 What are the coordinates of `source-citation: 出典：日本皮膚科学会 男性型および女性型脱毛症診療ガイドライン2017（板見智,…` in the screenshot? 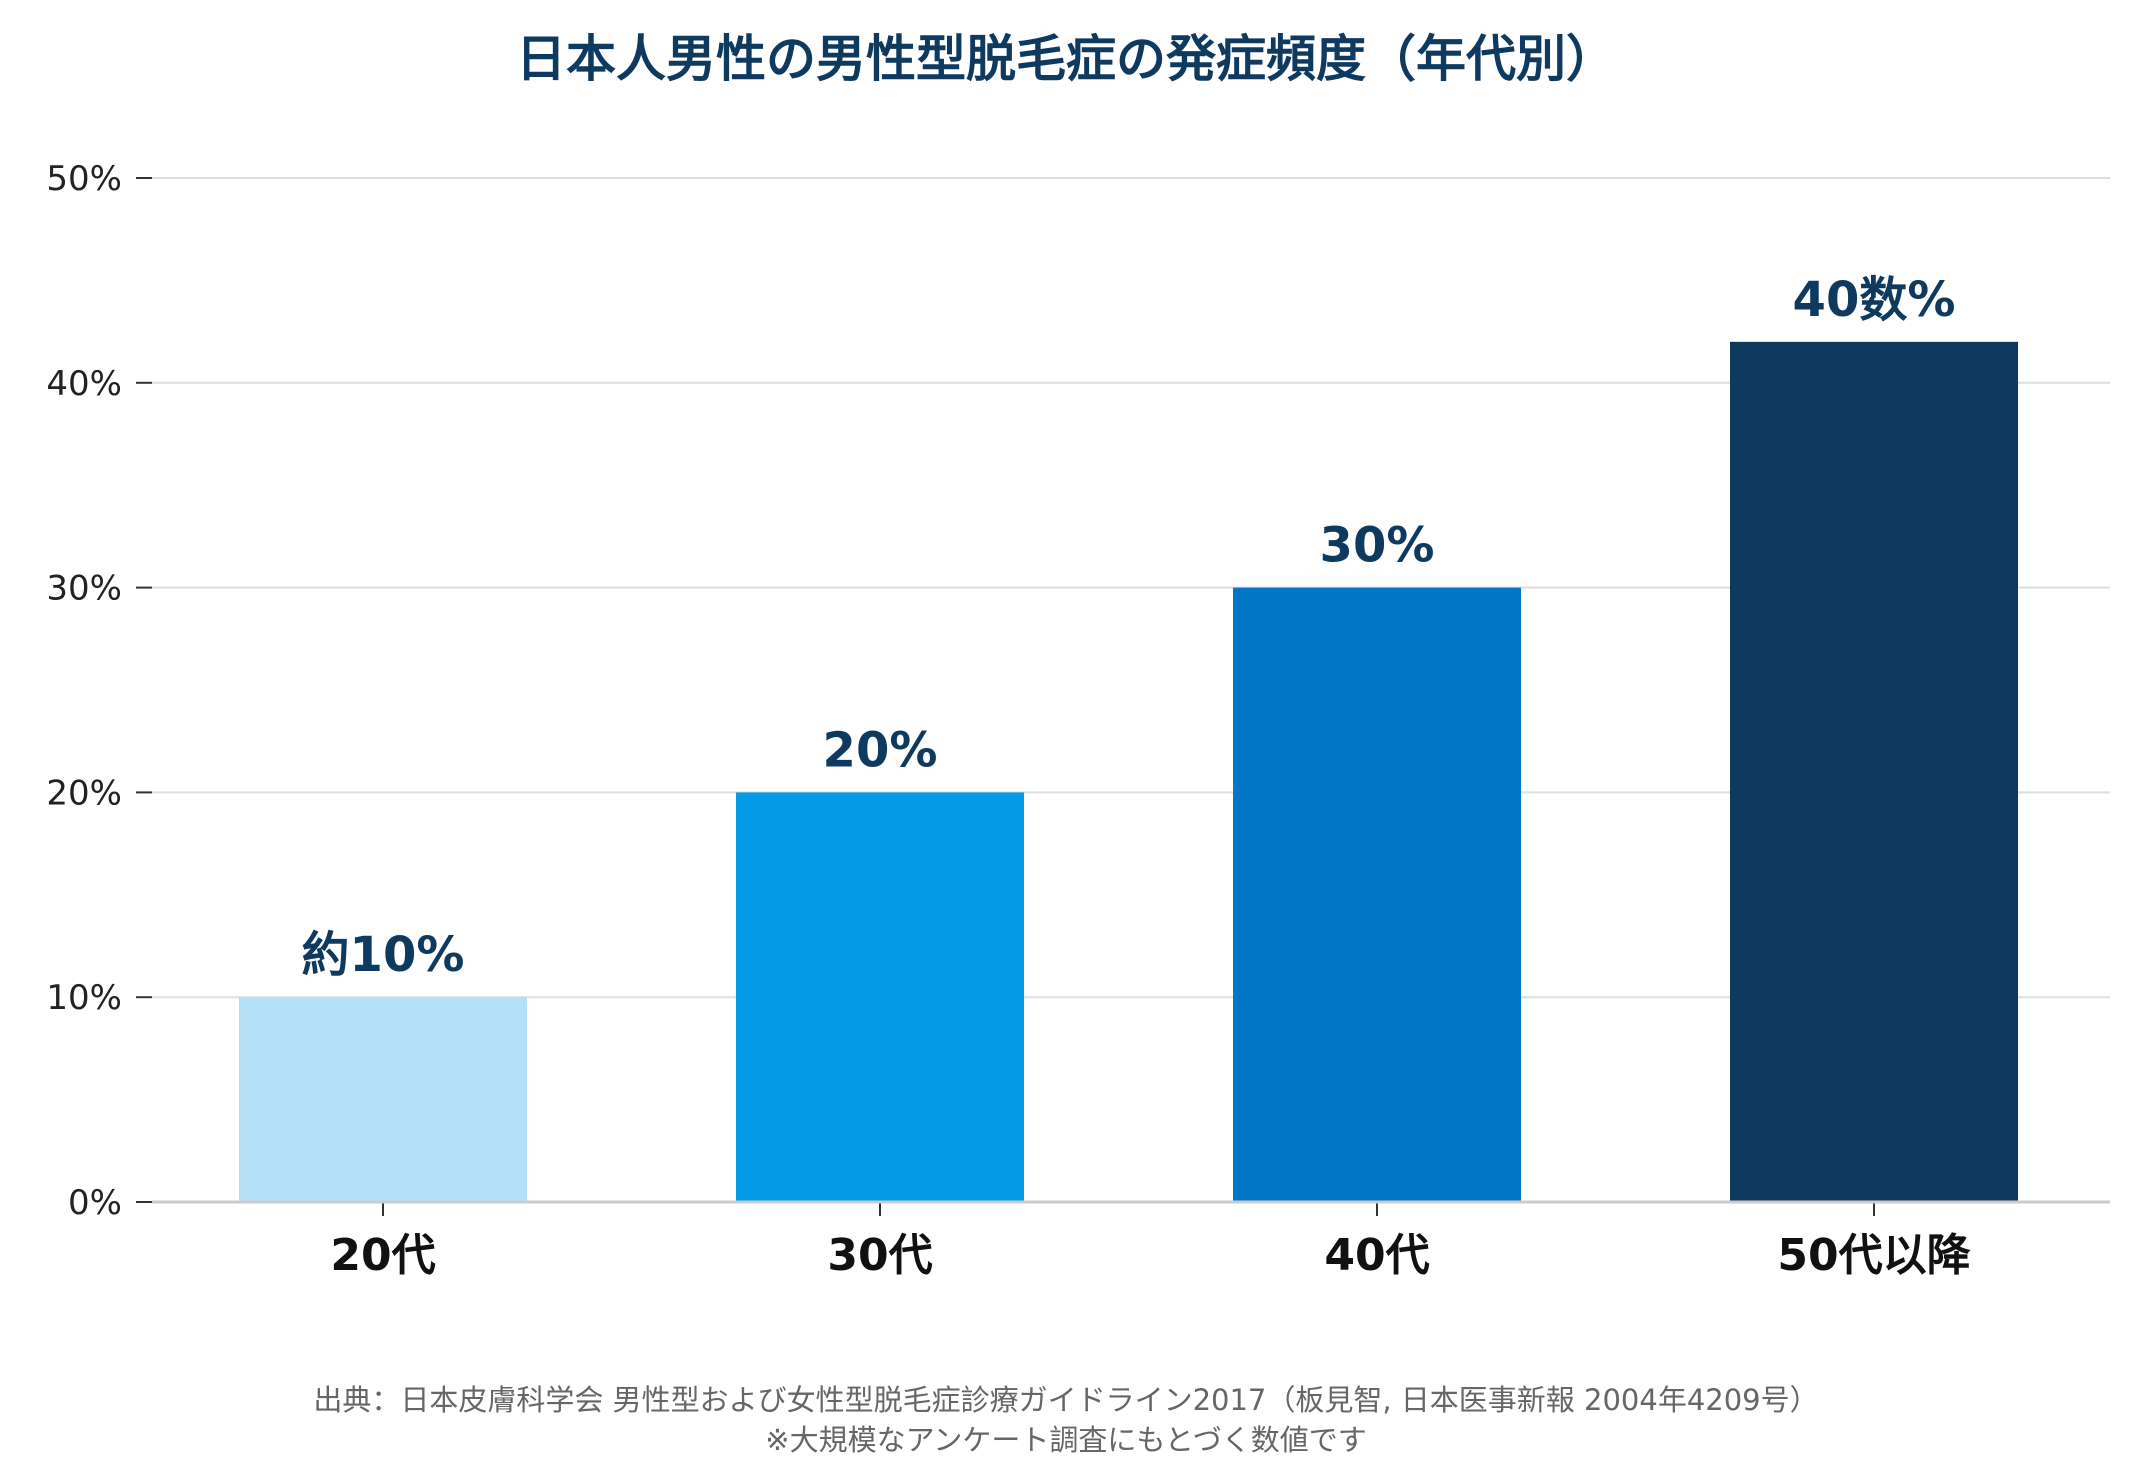 It's located at (1065, 1400).